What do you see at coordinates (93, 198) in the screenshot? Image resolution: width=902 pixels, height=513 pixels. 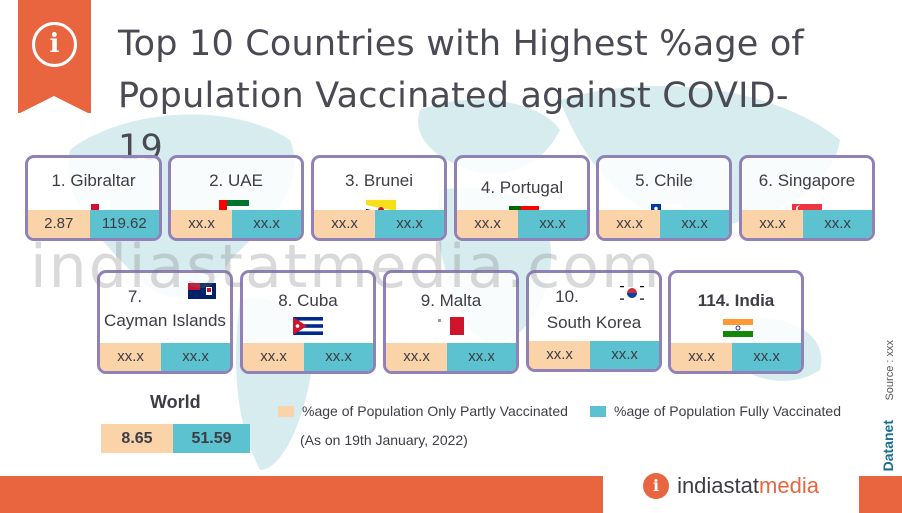 I see `country-card-gibraltar: 1. Gibraltar 2.87 119.62` at bounding box center [93, 198].